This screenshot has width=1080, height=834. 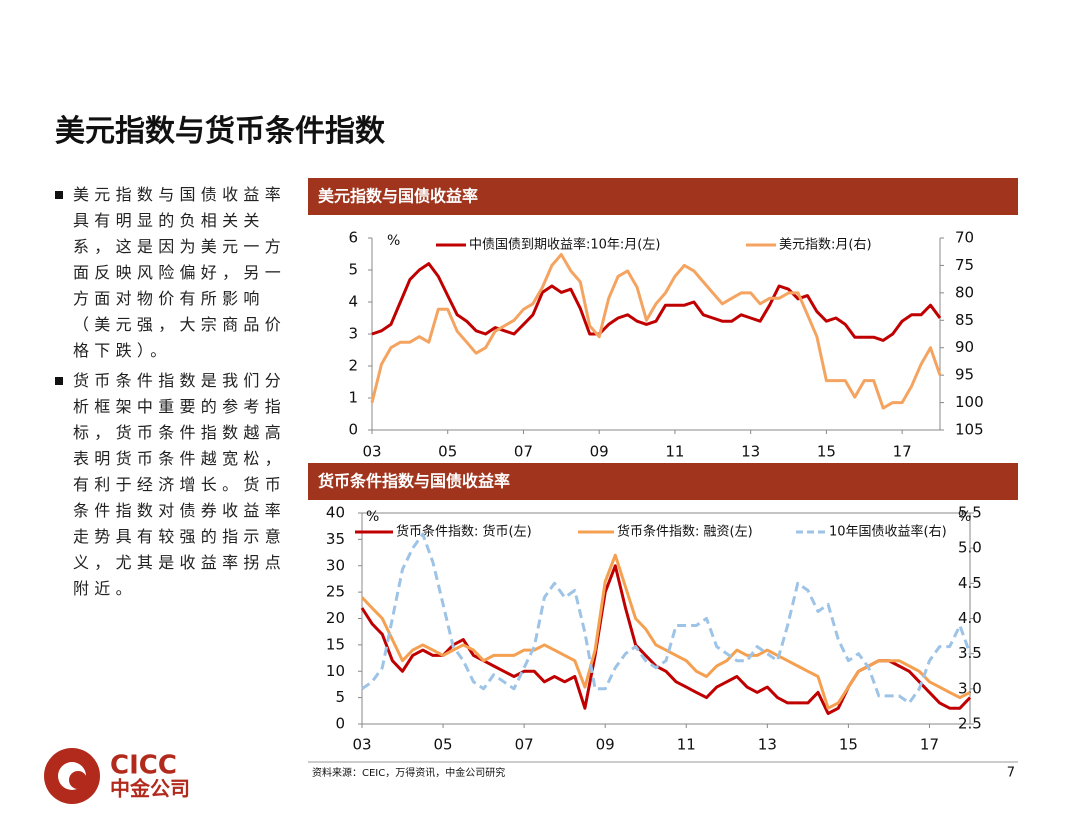 I want to click on y2-tick-label: 100, so click(x=969, y=402).